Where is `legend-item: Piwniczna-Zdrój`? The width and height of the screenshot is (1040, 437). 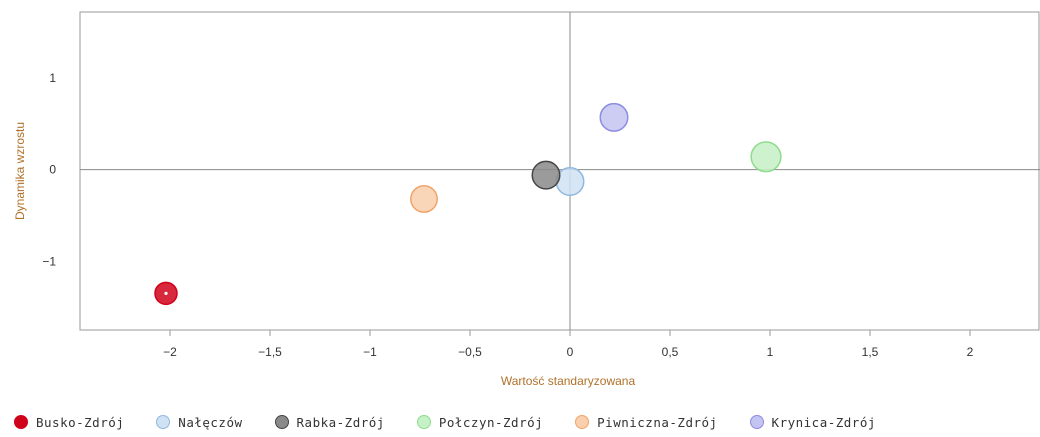
legend-item: Piwniczna-Zdrój is located at coordinates (646, 422).